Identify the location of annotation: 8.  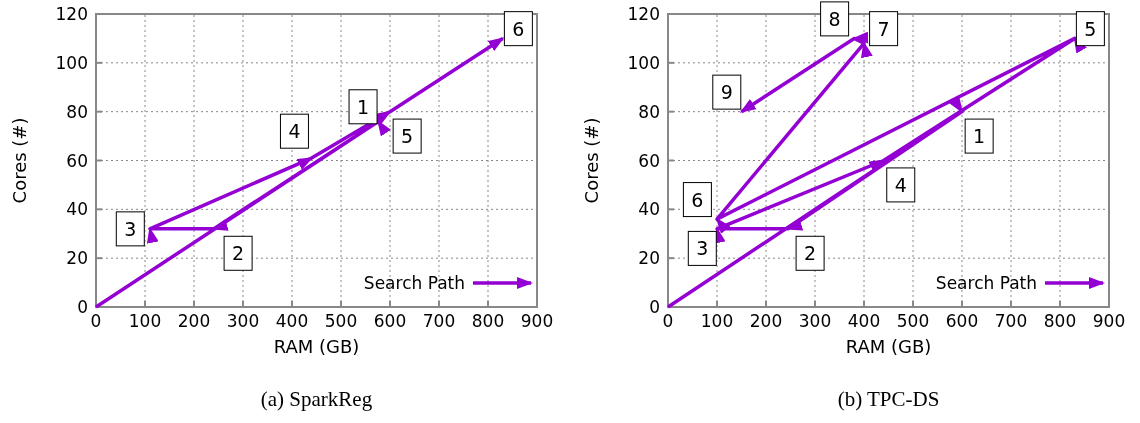
(834, 18).